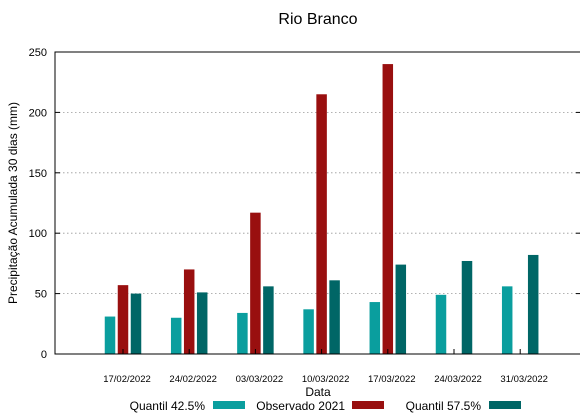 The height and width of the screenshot is (414, 580). What do you see at coordinates (168, 406) in the screenshot?
I see `legend-label: Quantil 42.5%` at bounding box center [168, 406].